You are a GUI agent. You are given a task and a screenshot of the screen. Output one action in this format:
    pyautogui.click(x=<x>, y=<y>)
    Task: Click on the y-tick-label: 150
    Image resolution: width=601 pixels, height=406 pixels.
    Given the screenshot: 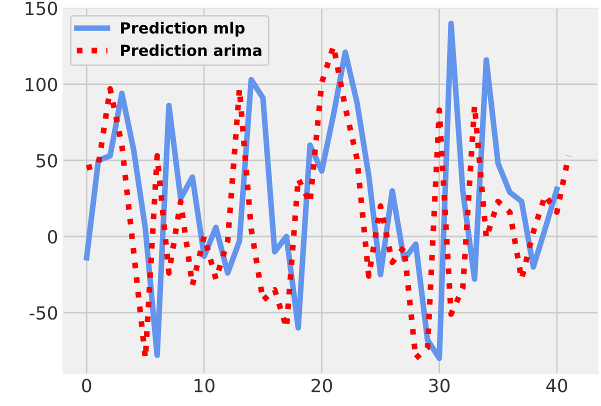 What is the action you would take?
    pyautogui.click(x=42, y=9)
    